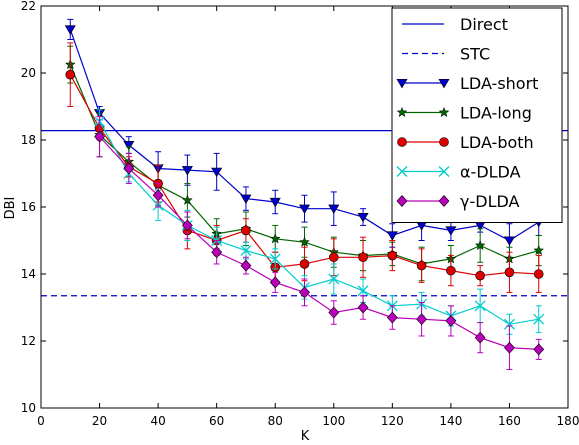 This screenshot has width=579, height=445. I want to click on legend-entry-dlda: γ-DLDA, so click(458, 201).